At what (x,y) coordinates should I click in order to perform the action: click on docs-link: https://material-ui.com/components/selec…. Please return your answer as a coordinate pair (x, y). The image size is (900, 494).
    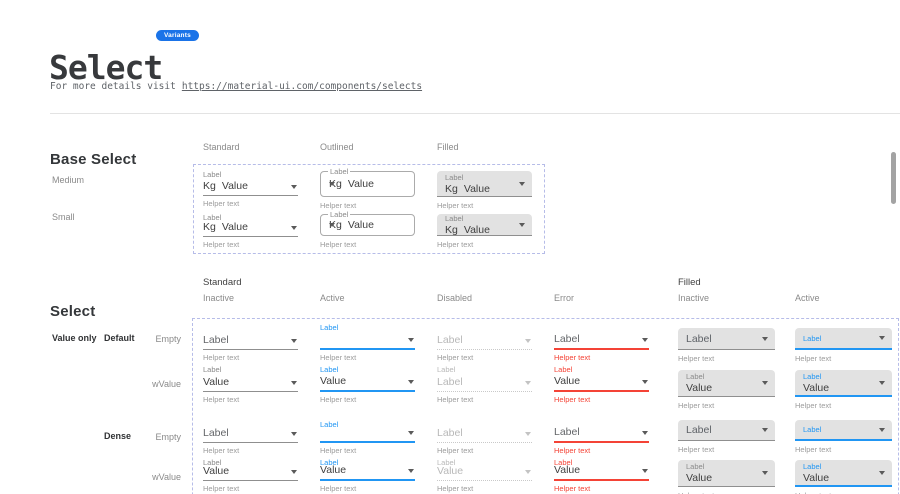
    Looking at the image, I should click on (302, 86).